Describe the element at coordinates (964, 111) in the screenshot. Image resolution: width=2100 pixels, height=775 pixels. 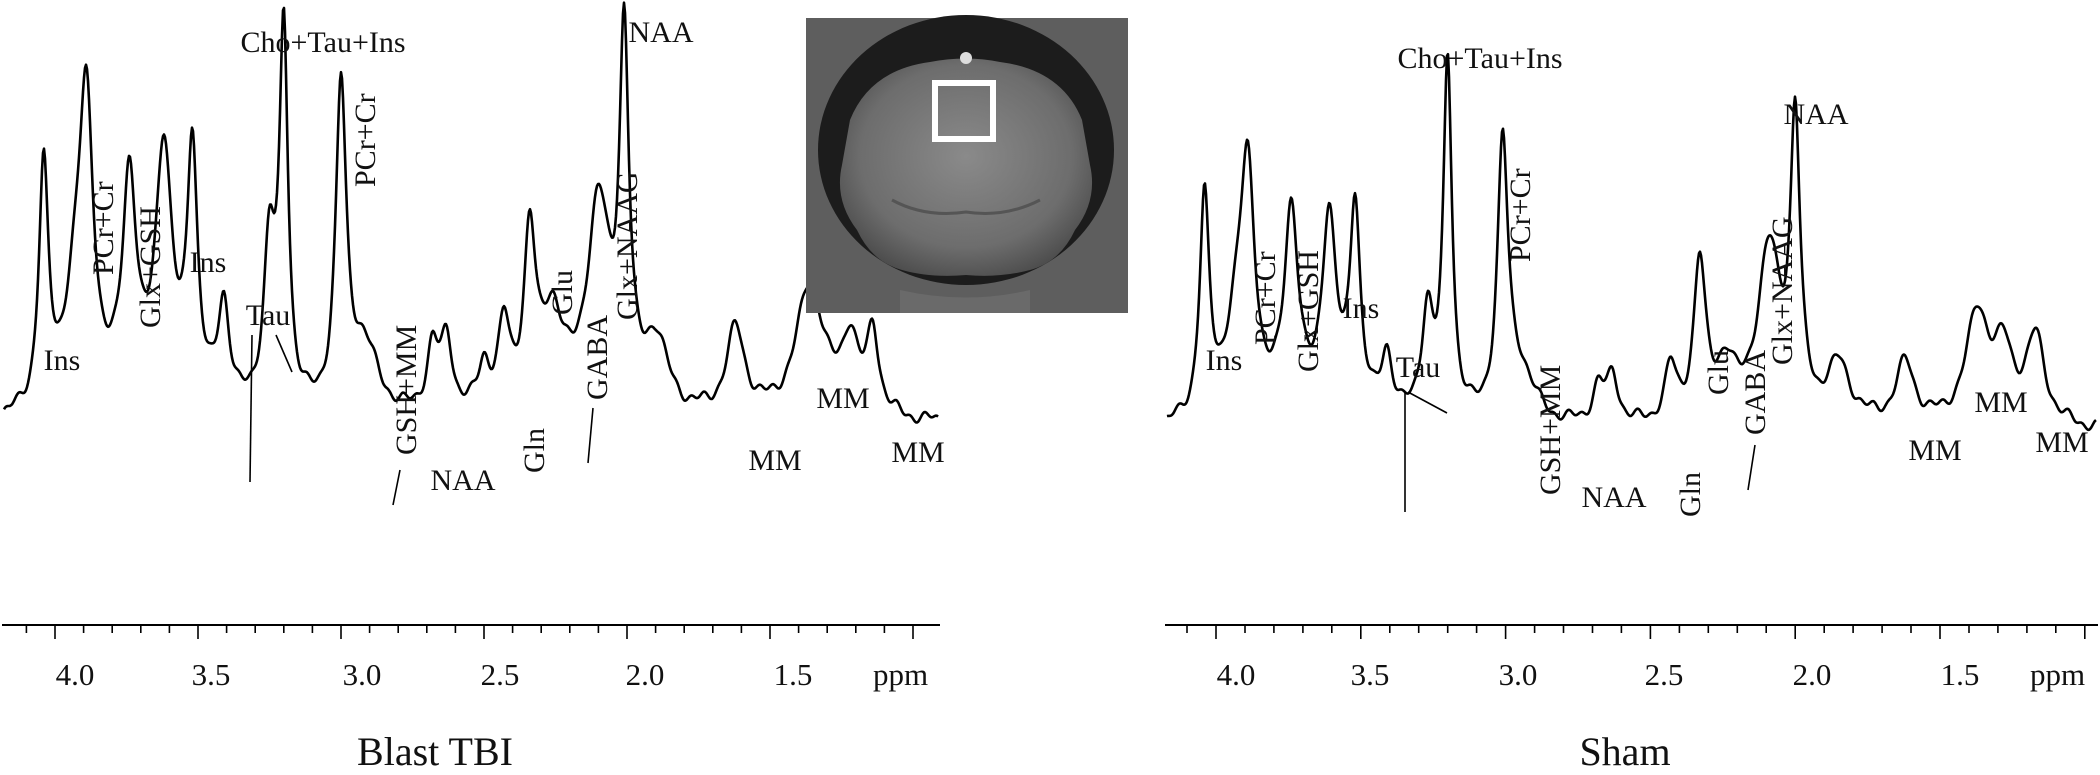
I see `voxel-marker` at that location.